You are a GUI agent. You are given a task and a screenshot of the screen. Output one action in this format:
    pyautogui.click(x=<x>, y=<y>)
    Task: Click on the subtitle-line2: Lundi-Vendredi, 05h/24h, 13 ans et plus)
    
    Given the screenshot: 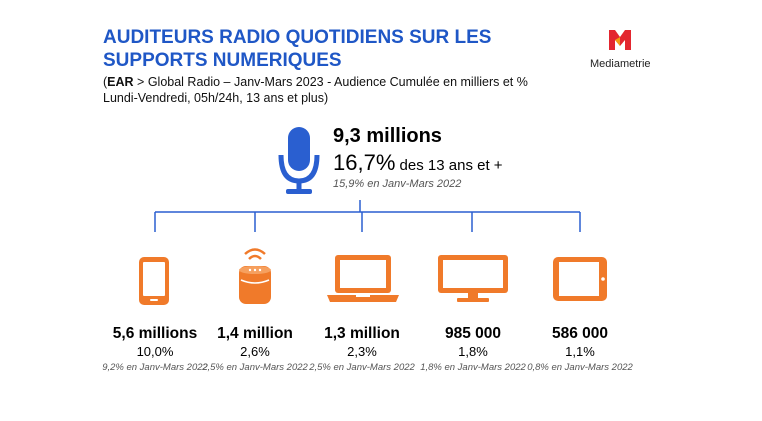 What is the action you would take?
    pyautogui.click(x=216, y=98)
    